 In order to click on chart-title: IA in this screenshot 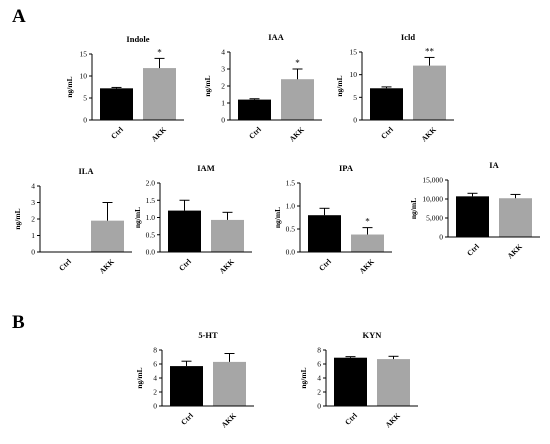, I will do `click(494, 165)`.